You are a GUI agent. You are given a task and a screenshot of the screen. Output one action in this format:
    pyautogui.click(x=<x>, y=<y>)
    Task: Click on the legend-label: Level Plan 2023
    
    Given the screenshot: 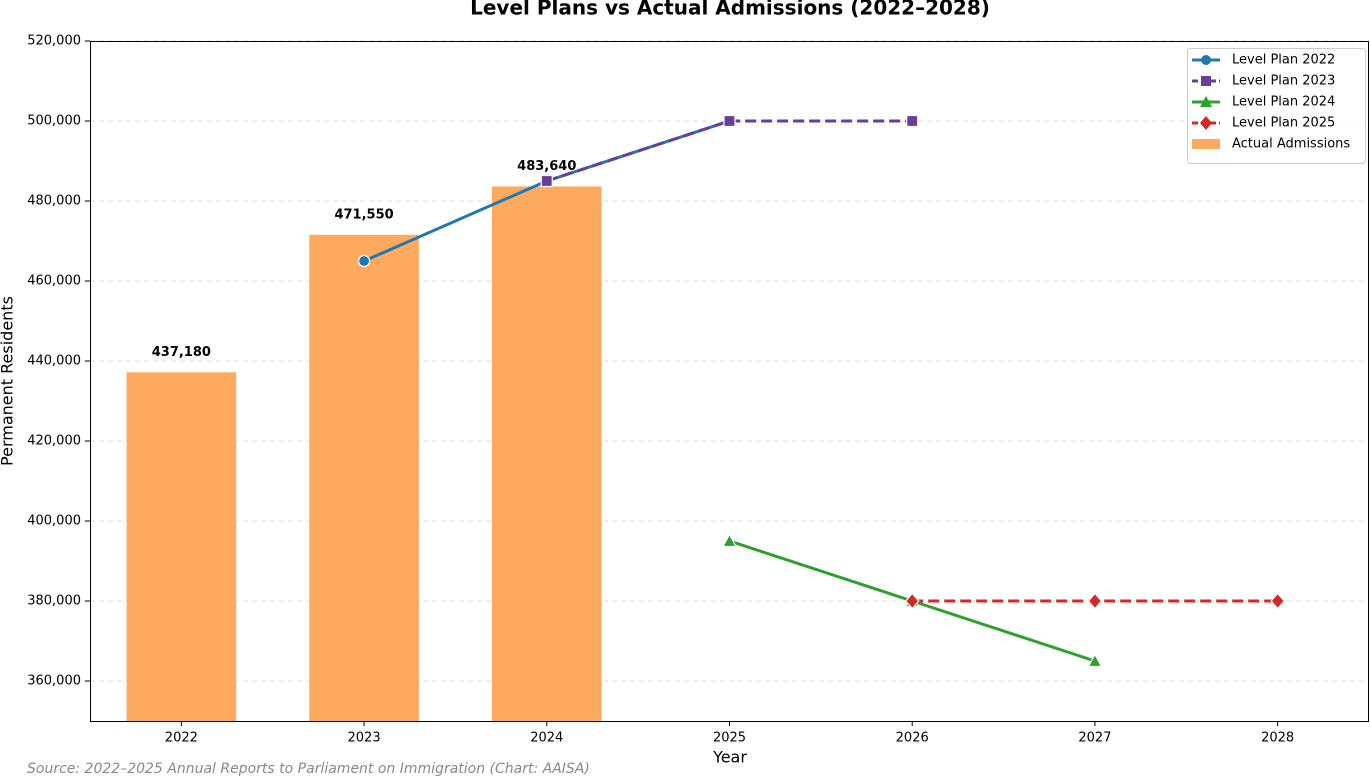 What is the action you would take?
    pyautogui.click(x=1283, y=81)
    